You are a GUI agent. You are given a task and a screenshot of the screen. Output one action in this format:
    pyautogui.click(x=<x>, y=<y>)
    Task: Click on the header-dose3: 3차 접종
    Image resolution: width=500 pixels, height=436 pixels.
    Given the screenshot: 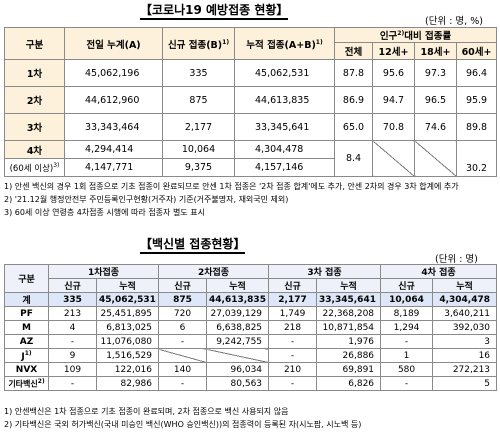 What is the action you would take?
    pyautogui.click(x=325, y=271)
    